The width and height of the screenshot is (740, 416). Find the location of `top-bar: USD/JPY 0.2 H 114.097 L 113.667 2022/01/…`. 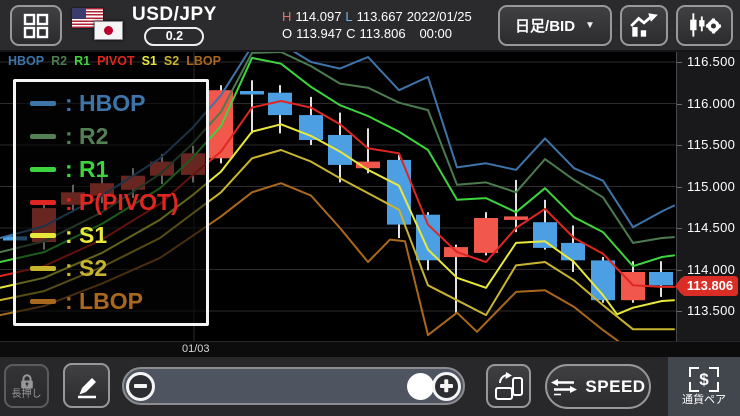

top-bar: USD/JPY 0.2 H 114.097 L 113.667 2022/01/… is located at coordinates (370, 26).